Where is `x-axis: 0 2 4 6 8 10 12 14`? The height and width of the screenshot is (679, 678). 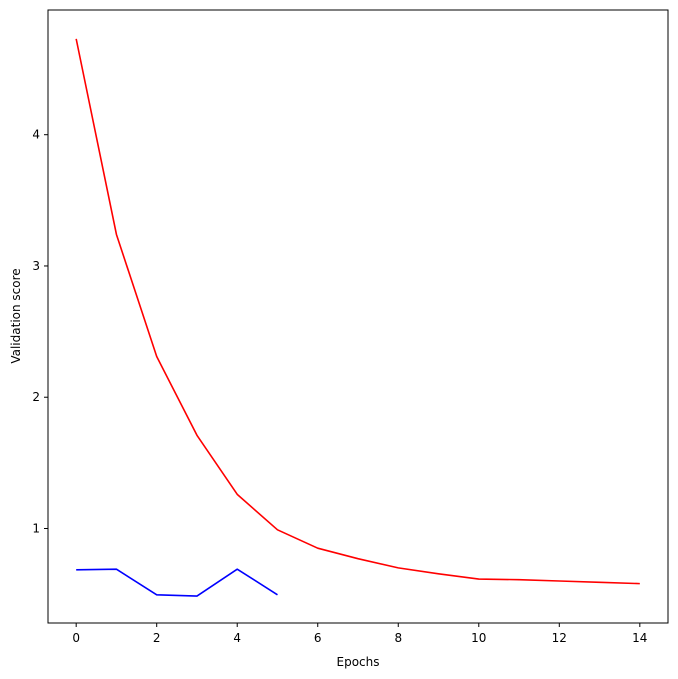
x-axis: 0 2 4 6 8 10 12 14 is located at coordinates (359, 634).